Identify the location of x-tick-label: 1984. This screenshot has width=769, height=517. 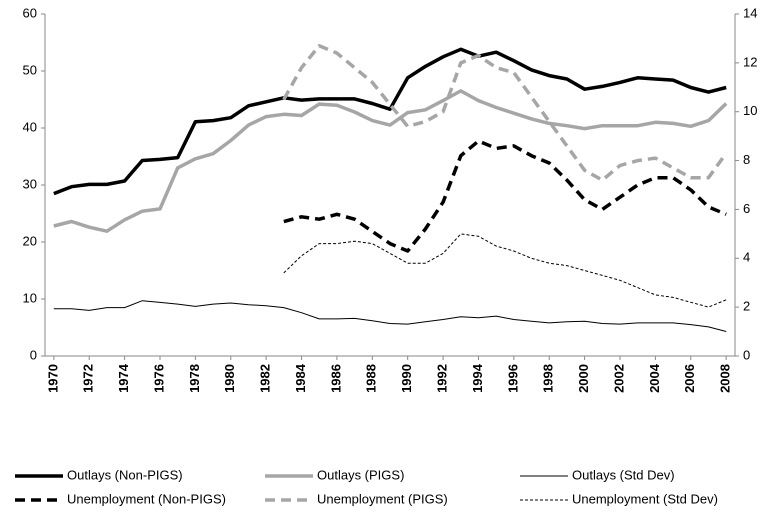
(300, 378).